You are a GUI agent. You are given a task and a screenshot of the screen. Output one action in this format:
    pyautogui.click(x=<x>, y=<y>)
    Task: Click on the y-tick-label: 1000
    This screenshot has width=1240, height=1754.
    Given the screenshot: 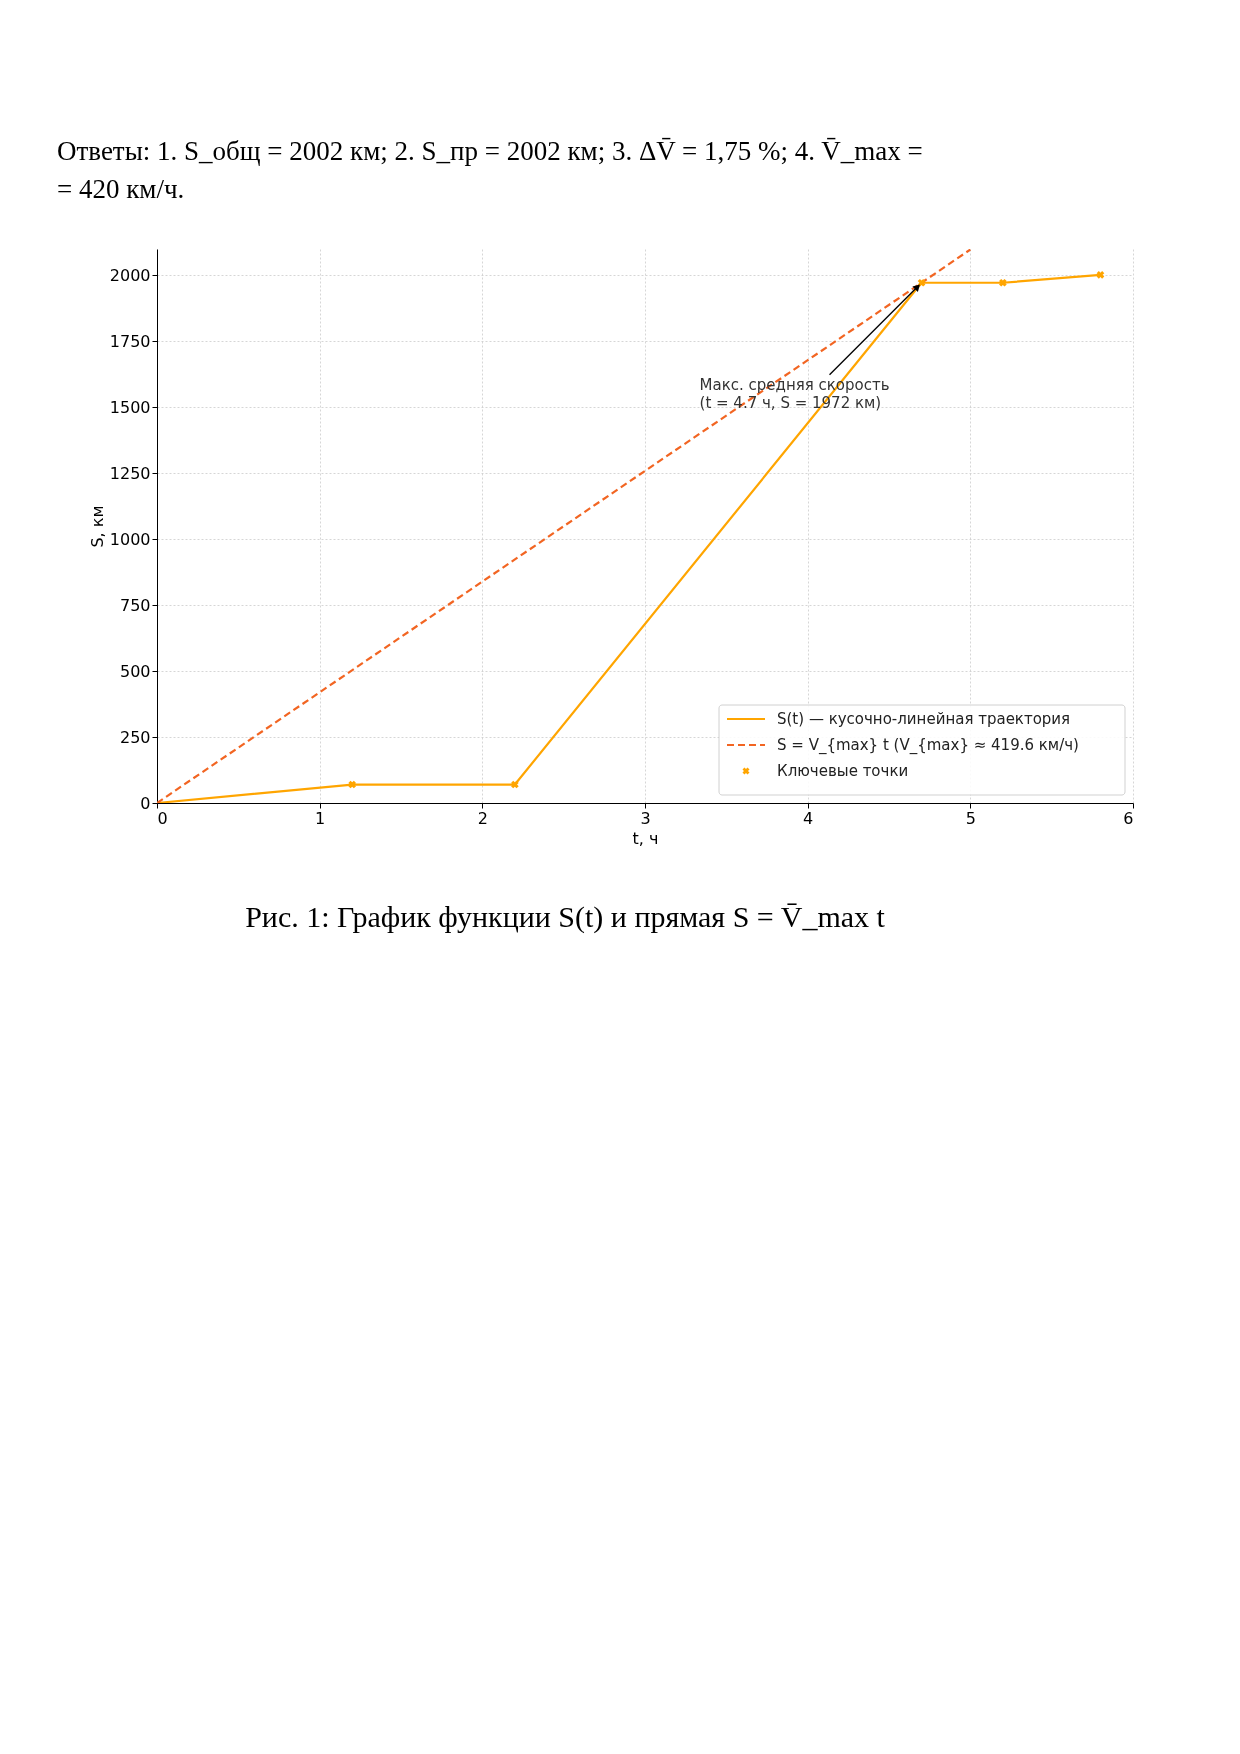 What is the action you would take?
    pyautogui.click(x=130, y=539)
    